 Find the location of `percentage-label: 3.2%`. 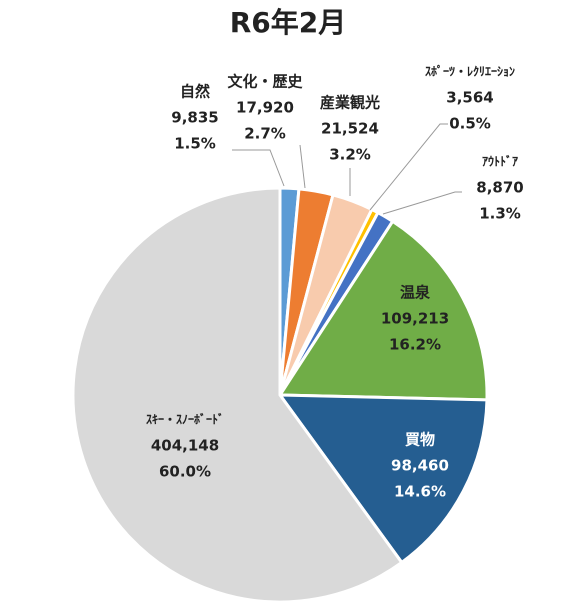

percentage-label: 3.2% is located at coordinates (350, 155).